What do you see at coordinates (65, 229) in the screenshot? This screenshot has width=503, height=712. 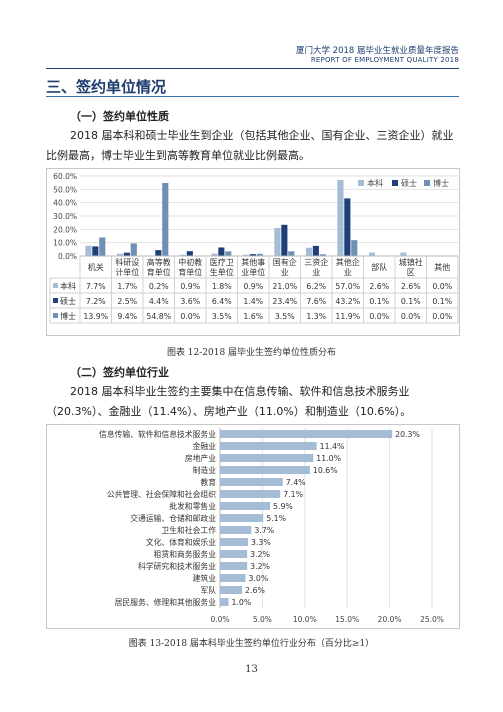 I see `chart1-y-tick-label: 20.0%` at bounding box center [65, 229].